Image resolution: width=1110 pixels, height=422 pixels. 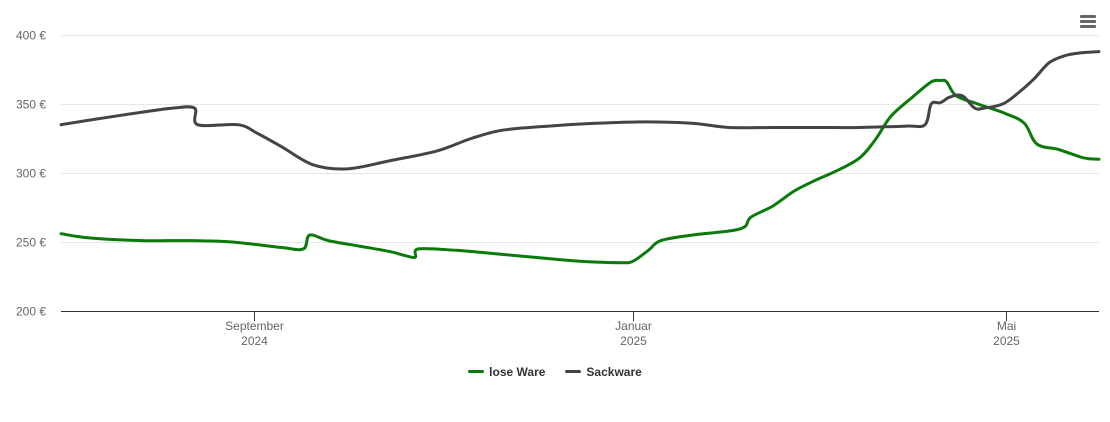 I want to click on x-tick-month-label: Januar, so click(x=633, y=326).